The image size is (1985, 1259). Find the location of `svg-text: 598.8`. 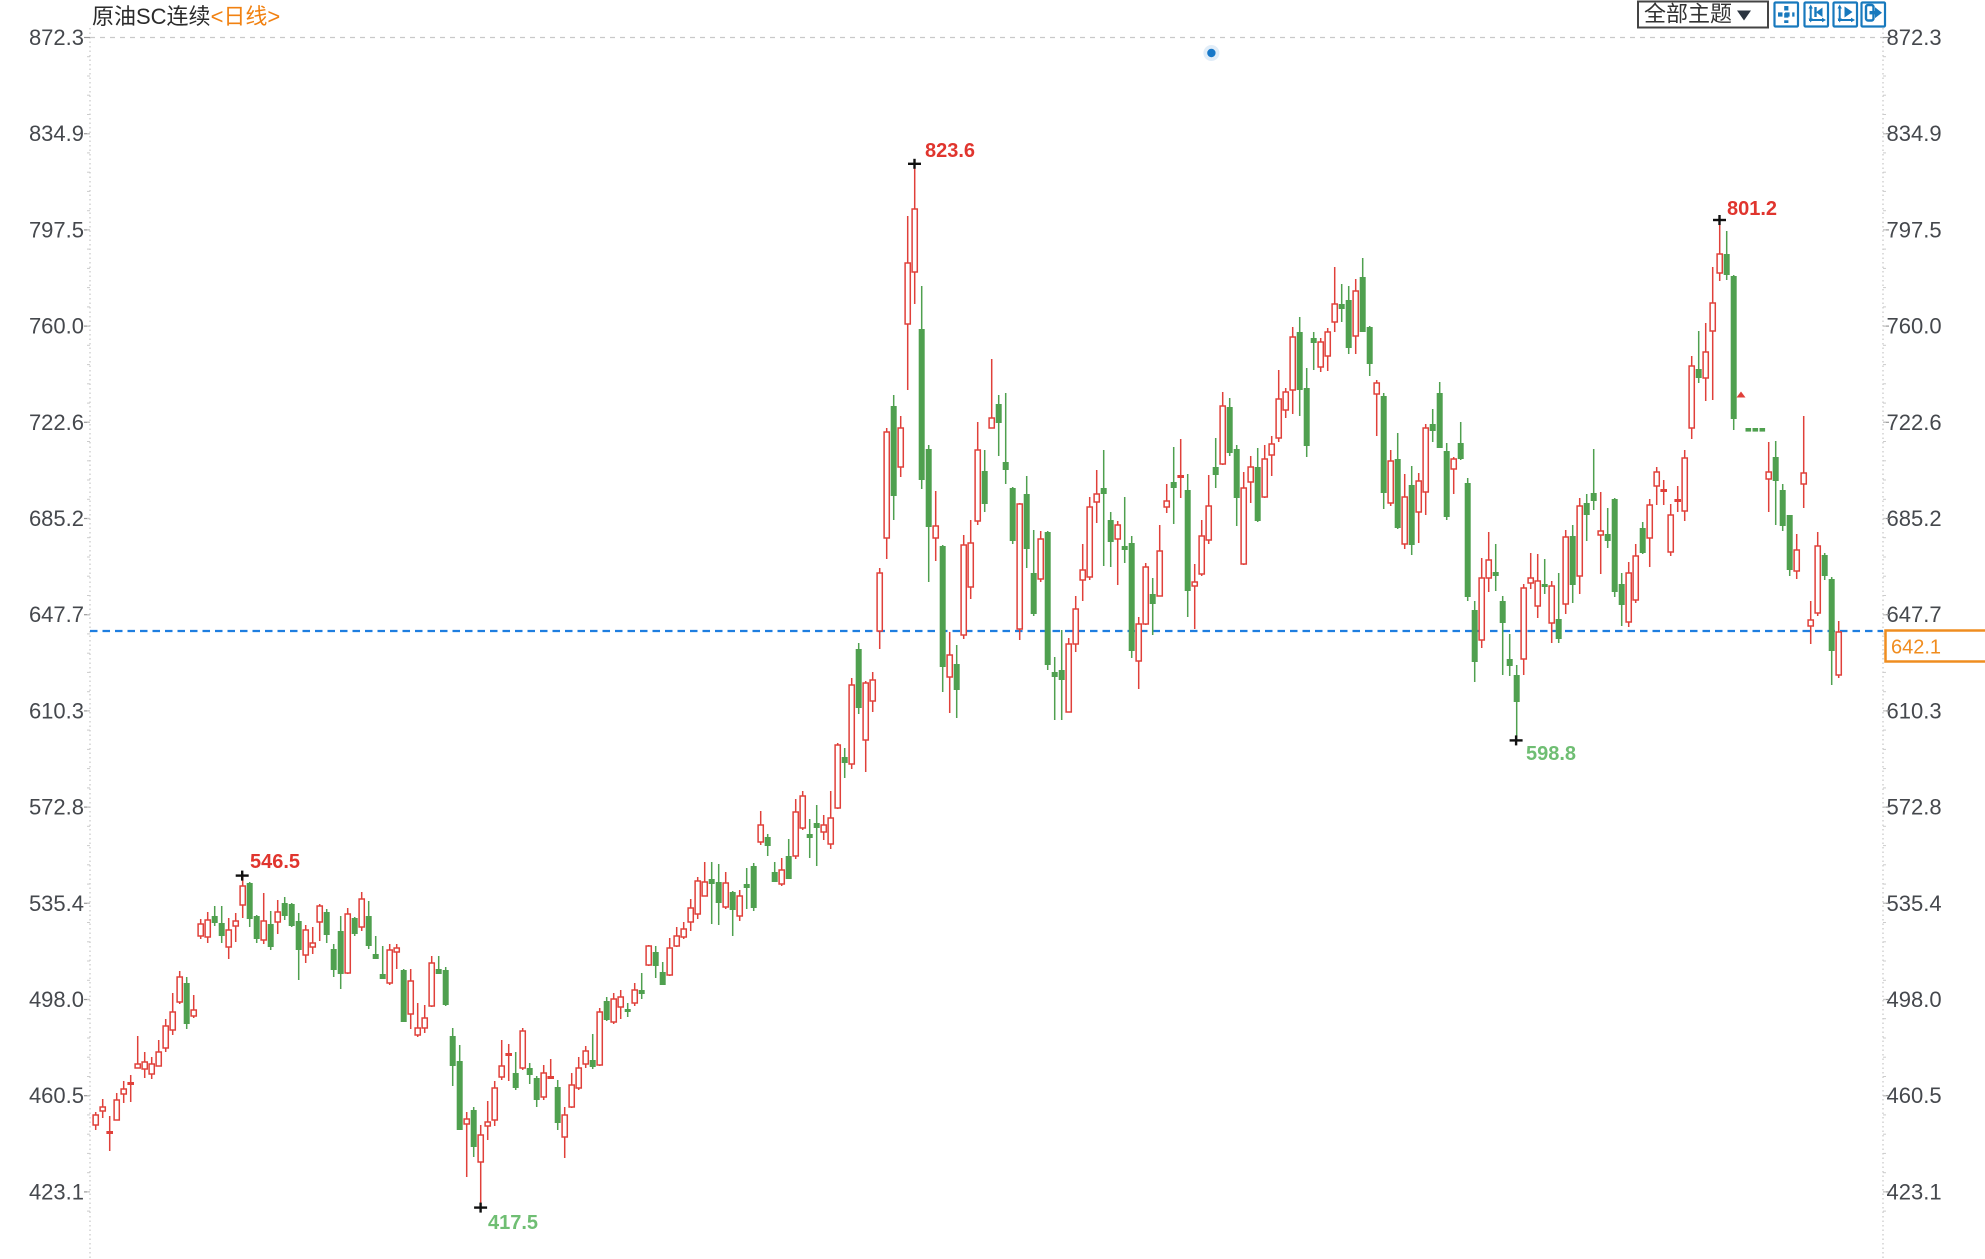

svg-text: 598.8 is located at coordinates (1551, 754).